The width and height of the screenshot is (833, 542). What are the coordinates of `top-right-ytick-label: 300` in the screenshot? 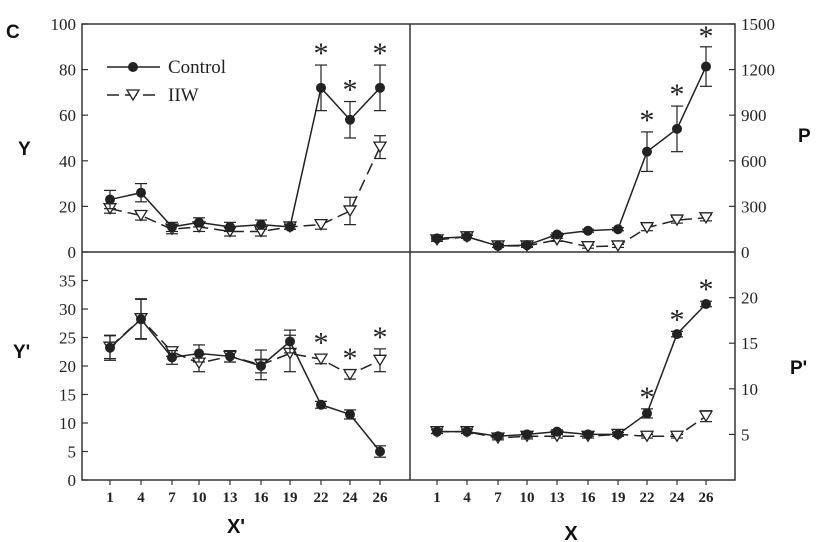 It's located at (754, 206).